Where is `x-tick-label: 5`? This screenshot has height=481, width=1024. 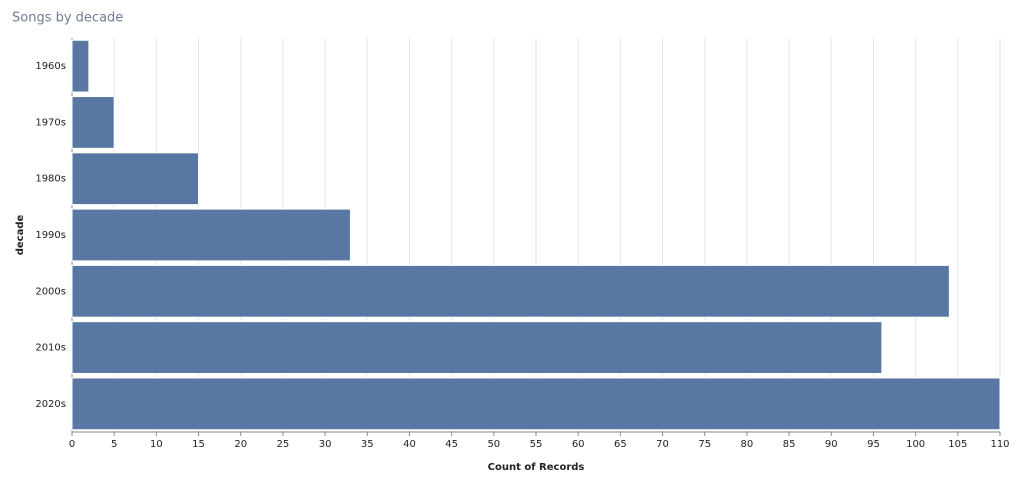
x-tick-label: 5 is located at coordinates (114, 444).